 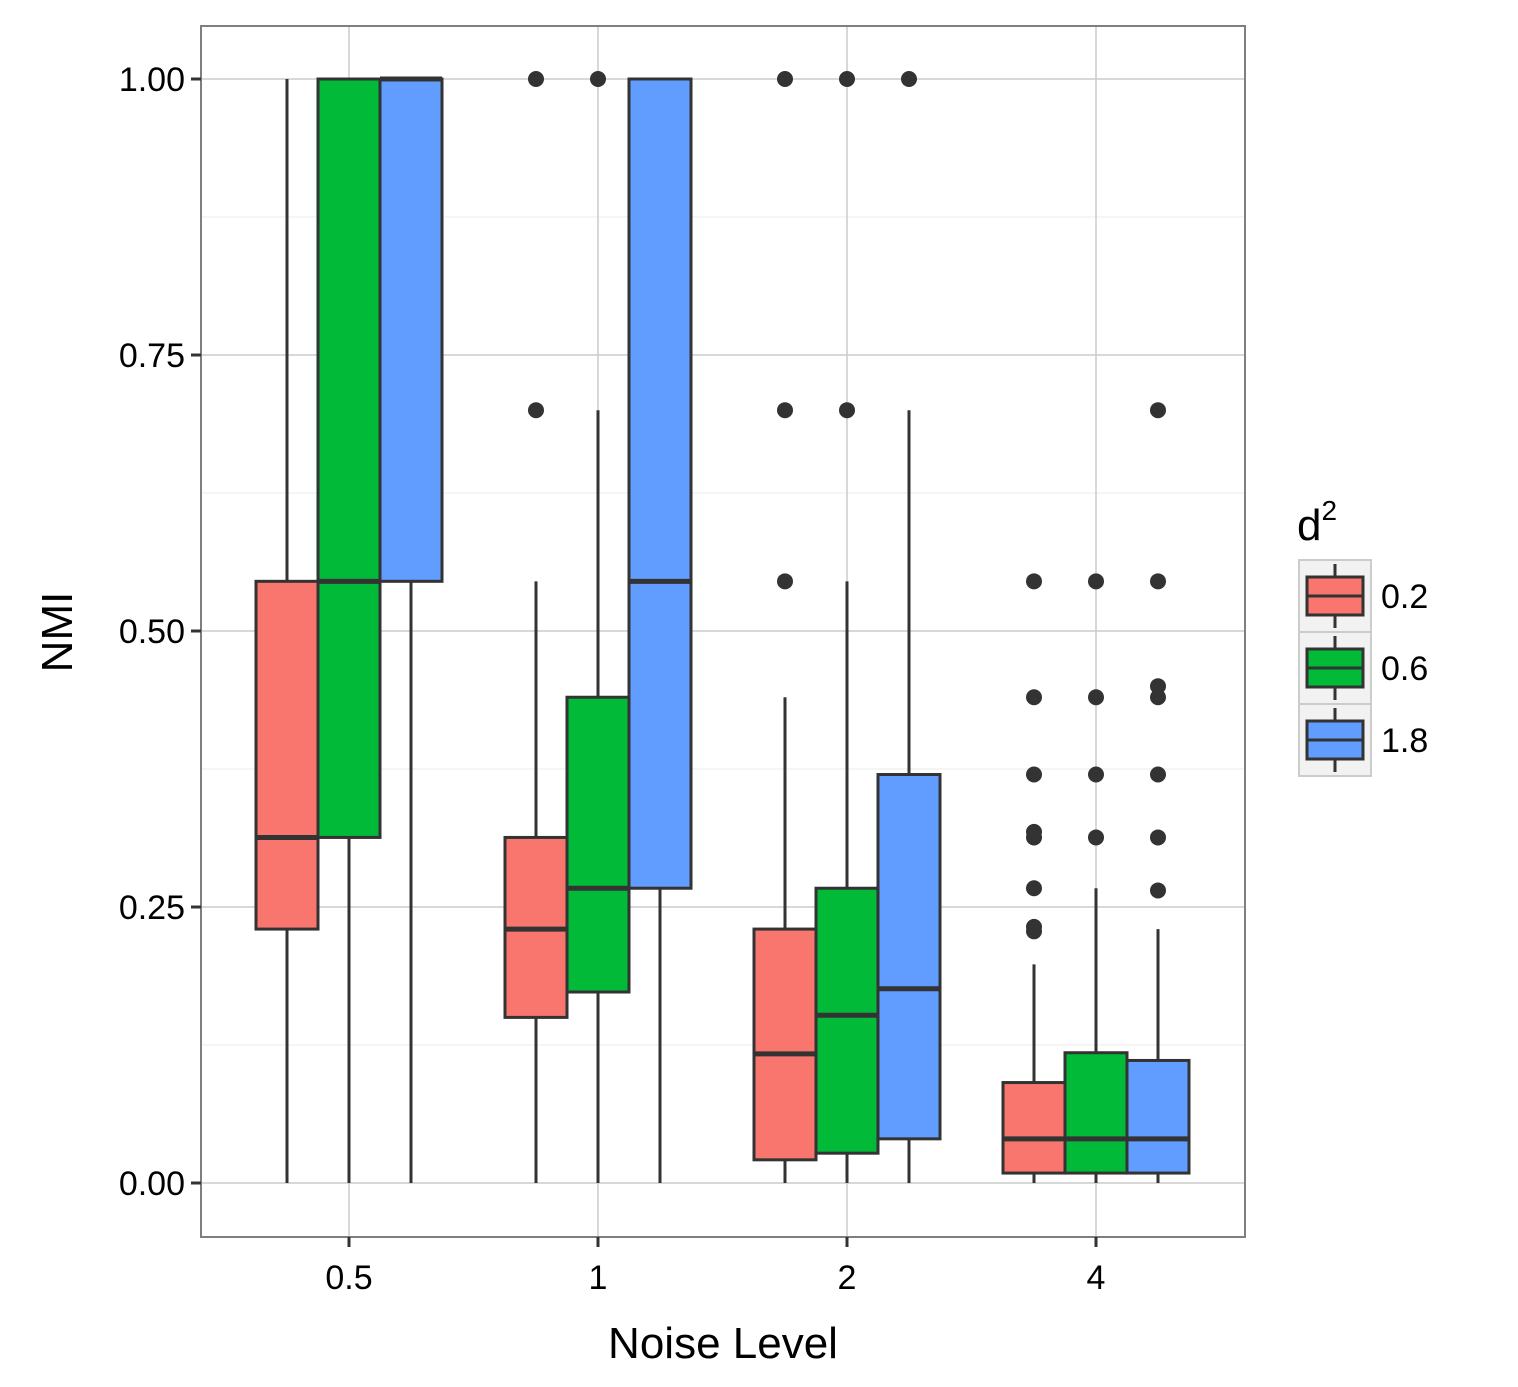 I want to click on box-1.8-1, so click(x=660, y=630).